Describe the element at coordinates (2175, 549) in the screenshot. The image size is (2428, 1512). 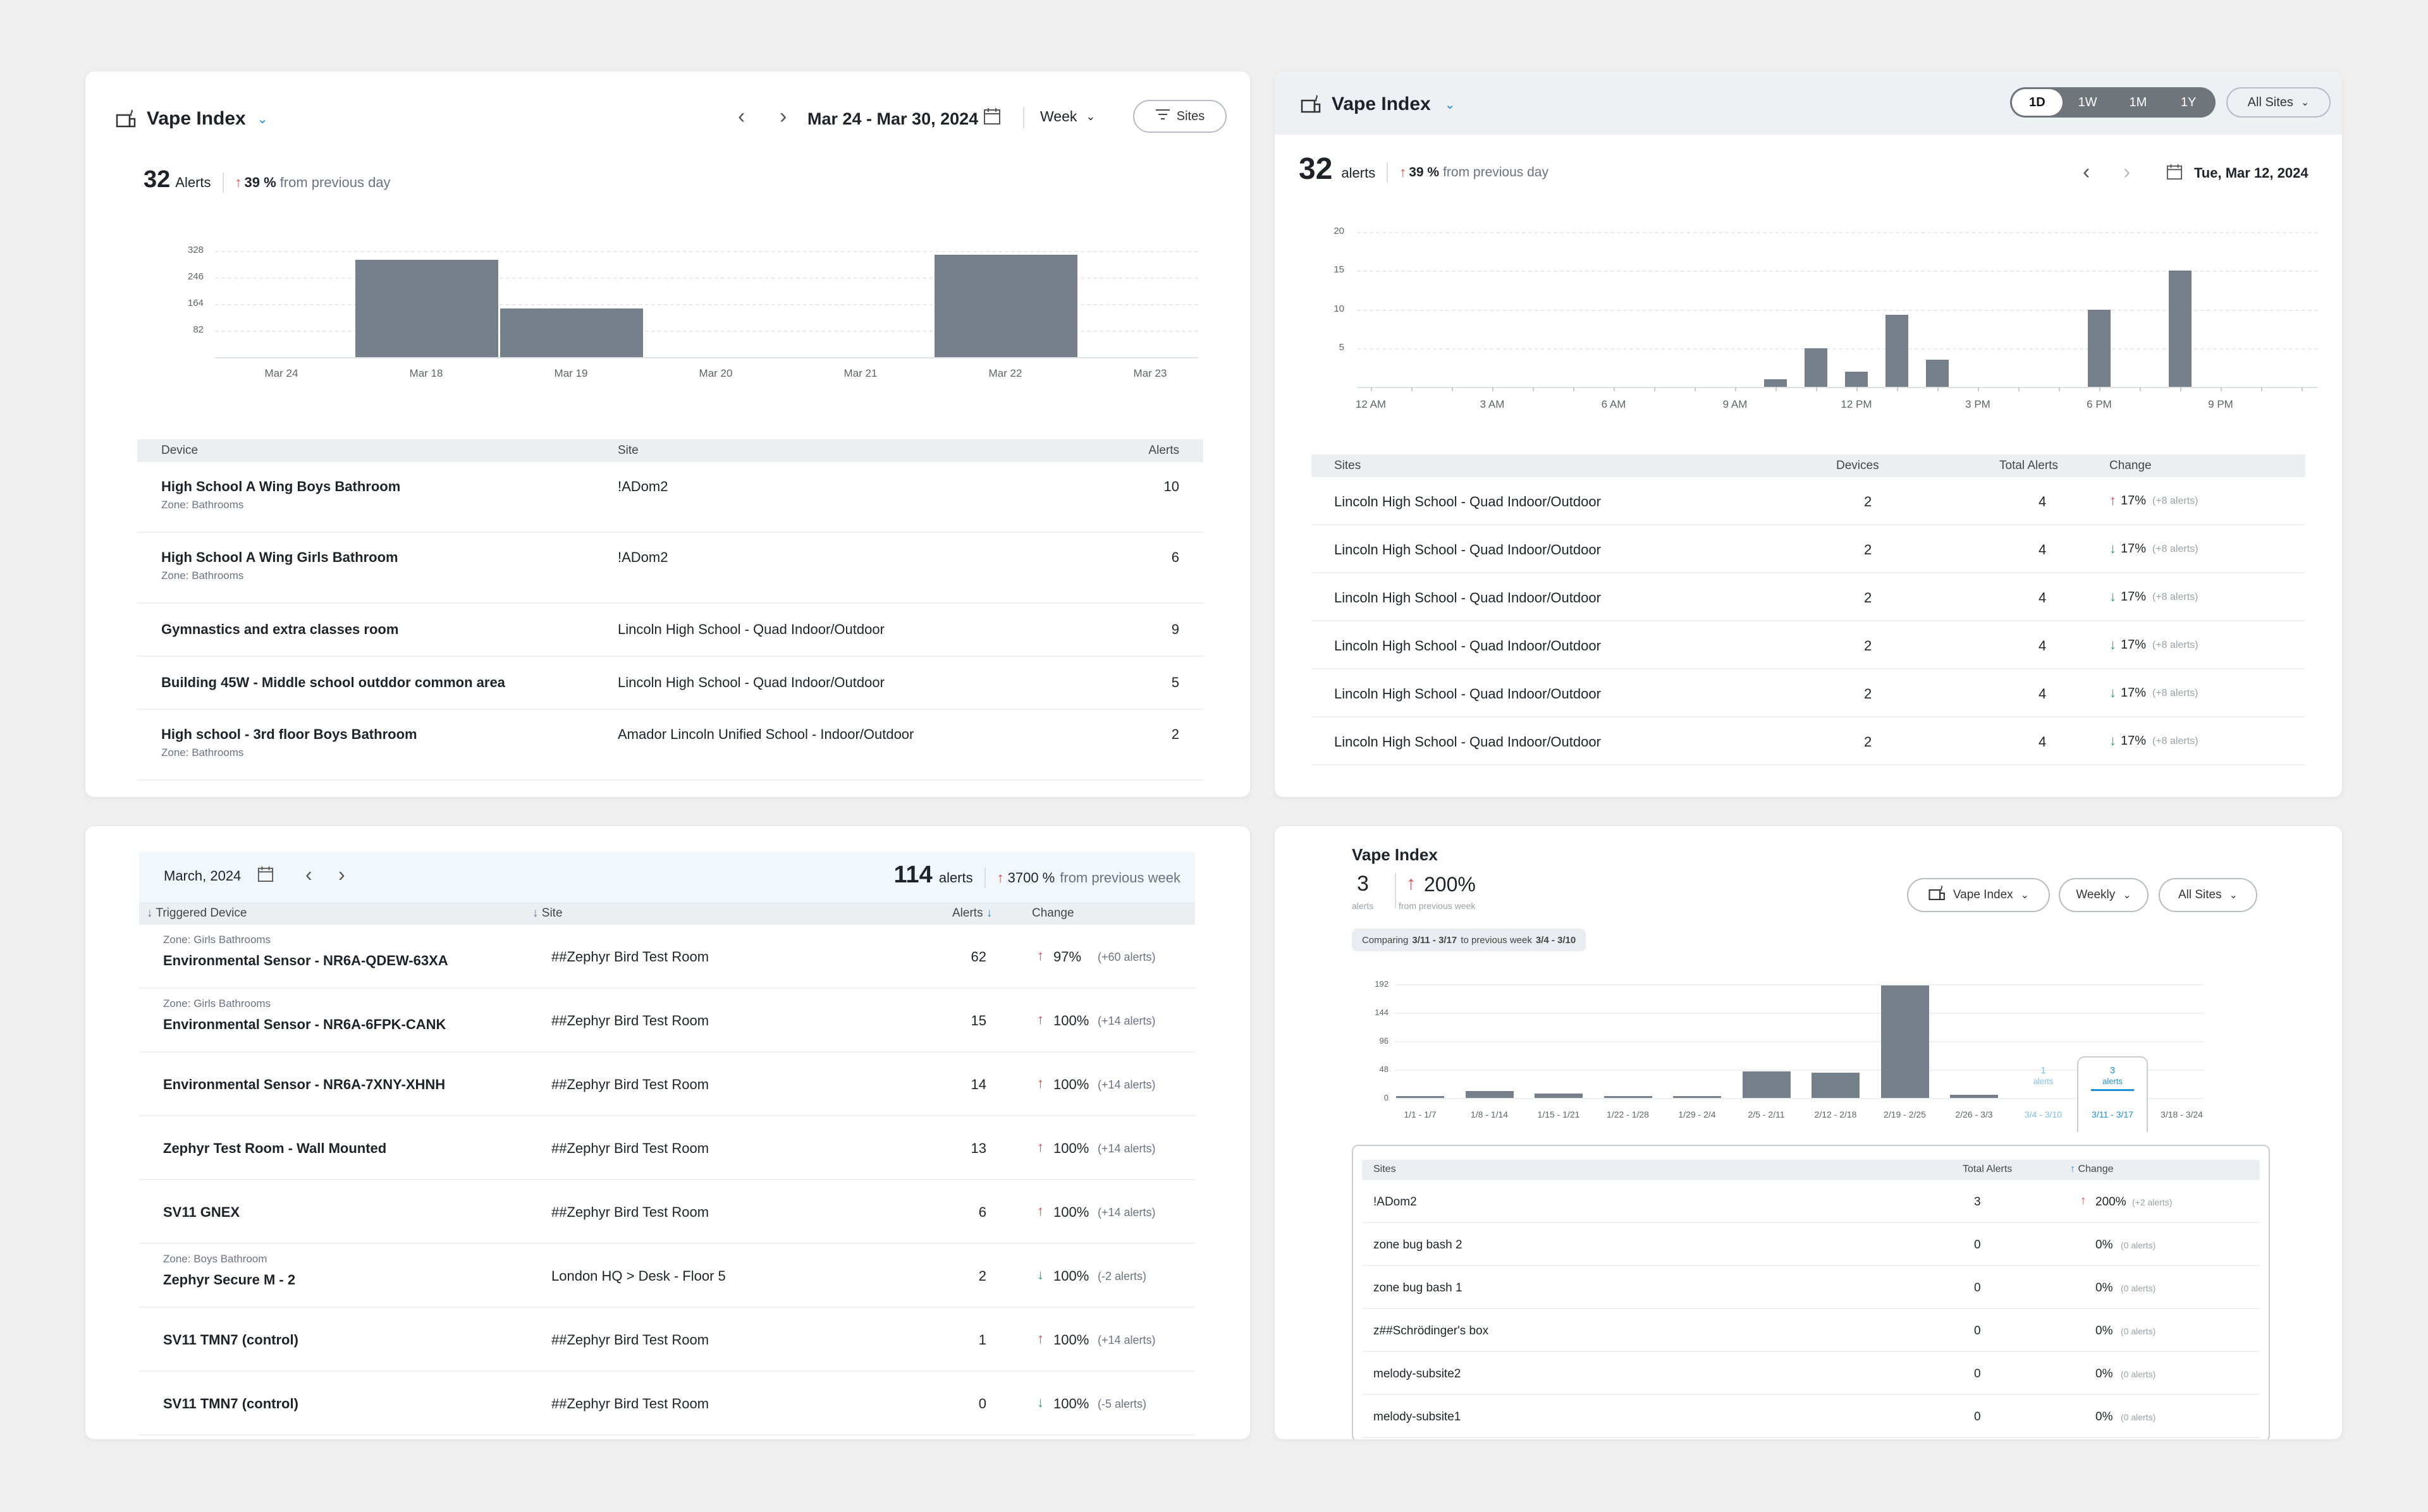
I see `change-extra: (+8 alerts)` at that location.